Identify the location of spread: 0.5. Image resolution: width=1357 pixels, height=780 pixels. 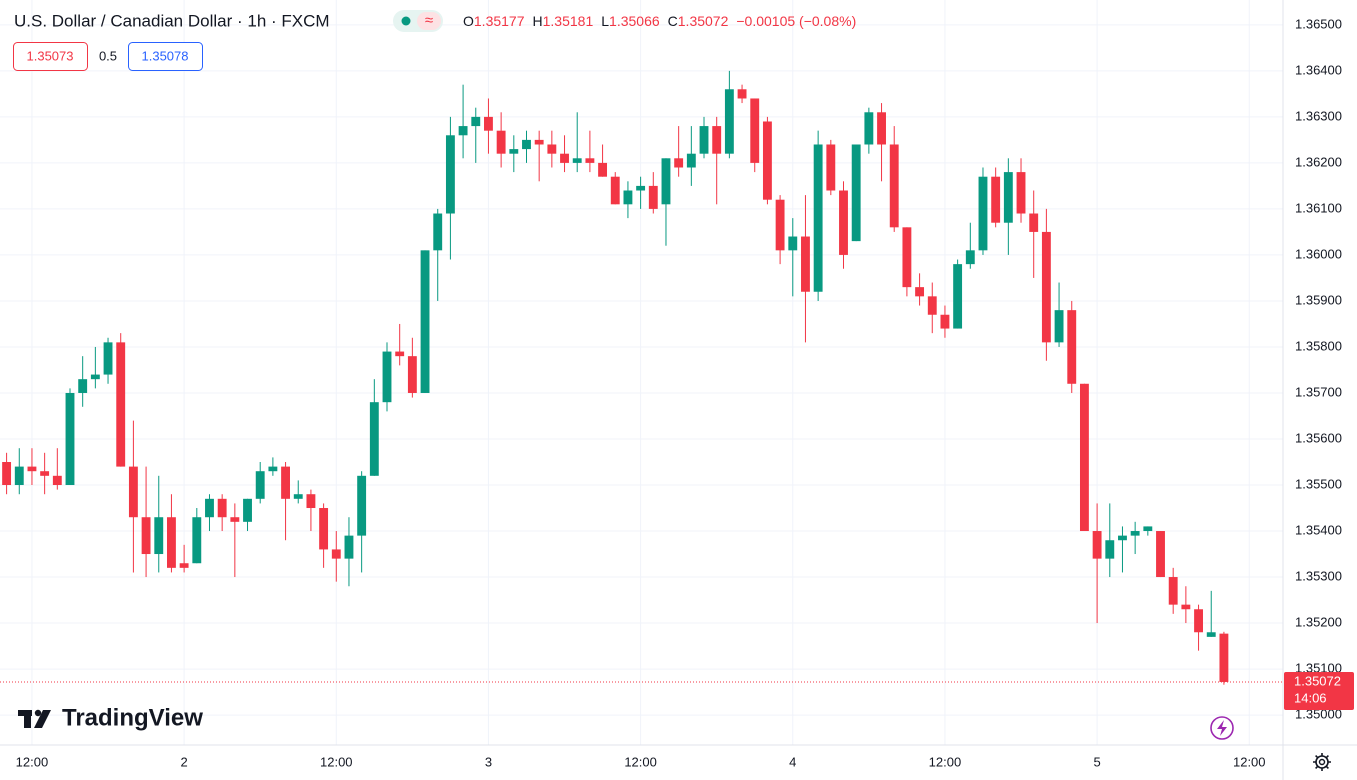
(108, 55).